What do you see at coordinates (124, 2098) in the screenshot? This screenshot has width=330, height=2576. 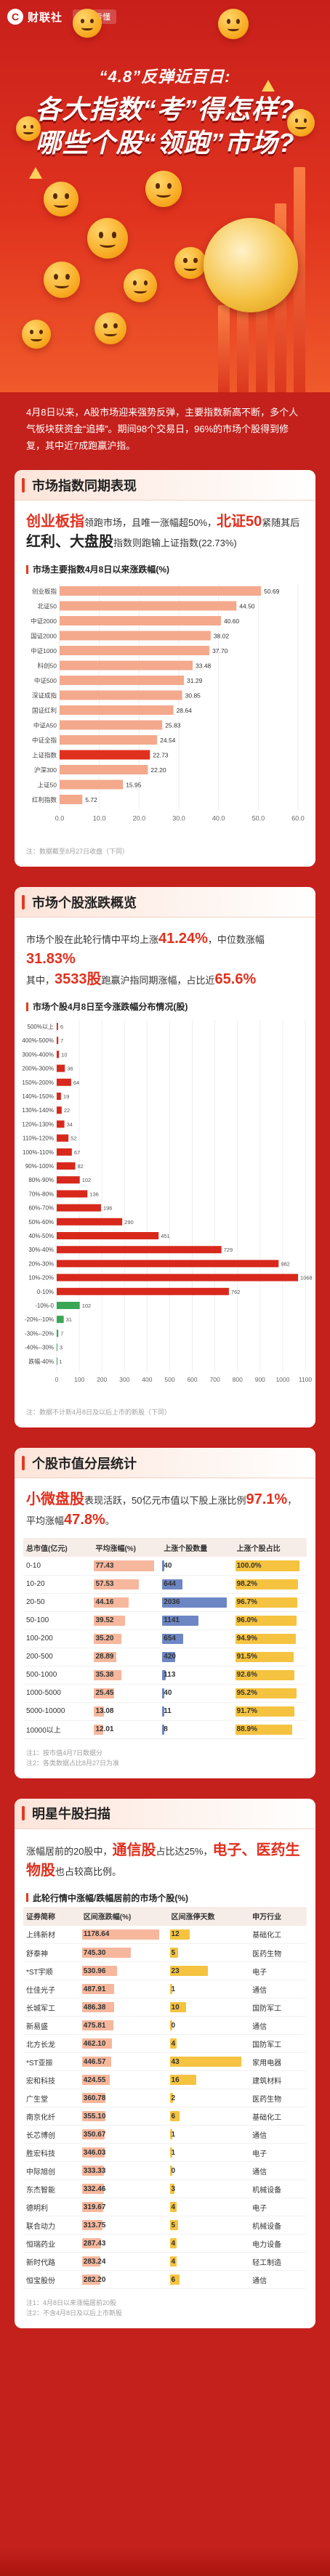 I see `table-cell: 360.78` at bounding box center [124, 2098].